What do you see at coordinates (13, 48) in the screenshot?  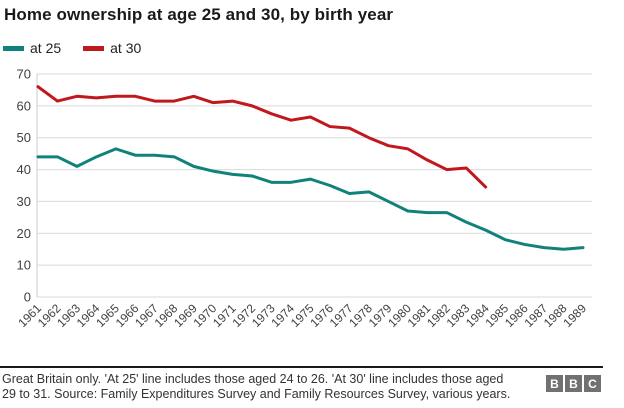 I see `at-25-line-swatch` at bounding box center [13, 48].